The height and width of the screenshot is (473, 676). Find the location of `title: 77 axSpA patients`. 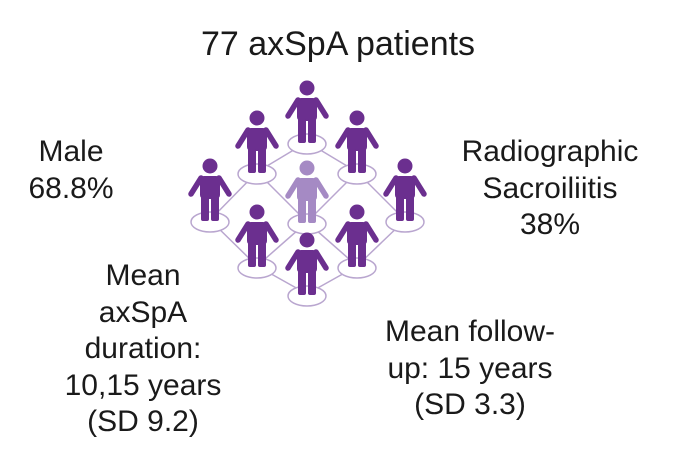

title: 77 axSpA patients is located at coordinates (338, 44).